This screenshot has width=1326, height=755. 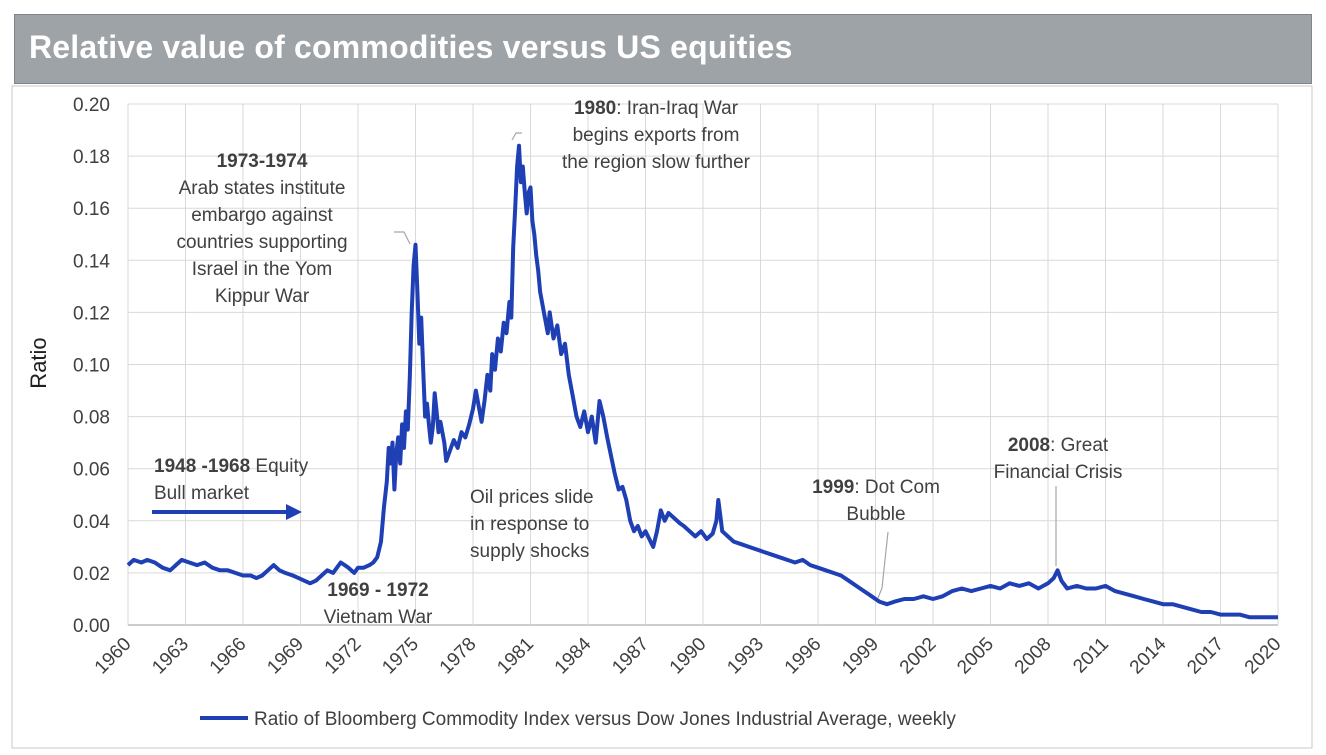 I want to click on annotation: 1969 - 1972 Vietnam War, so click(x=378, y=604).